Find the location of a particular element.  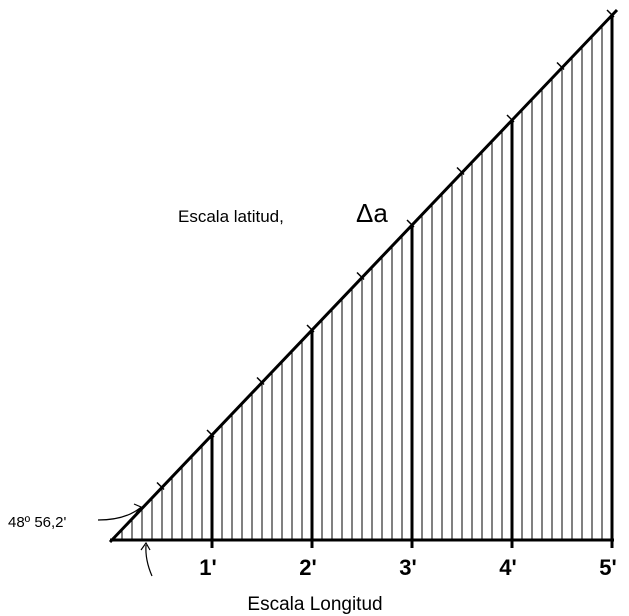

tick-label: 1' is located at coordinates (207, 567).